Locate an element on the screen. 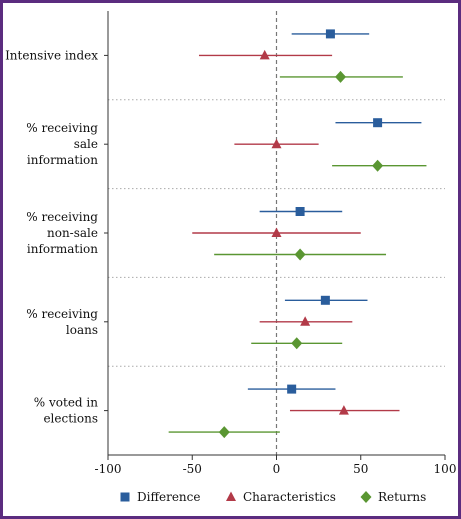 The height and width of the screenshot is (519, 461). legend-marker-characteristics is located at coordinates (231, 496).